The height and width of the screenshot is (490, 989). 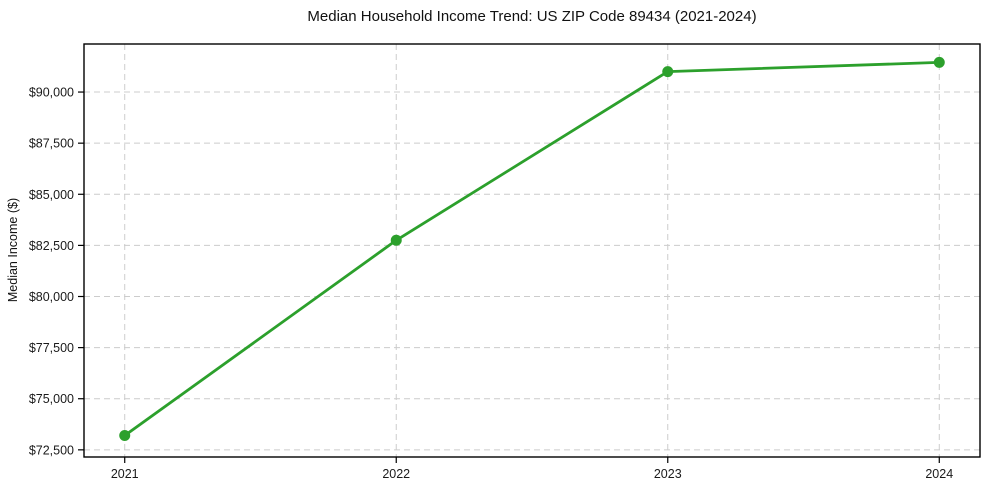 What do you see at coordinates (668, 72) in the screenshot?
I see `data-point-2023` at bounding box center [668, 72].